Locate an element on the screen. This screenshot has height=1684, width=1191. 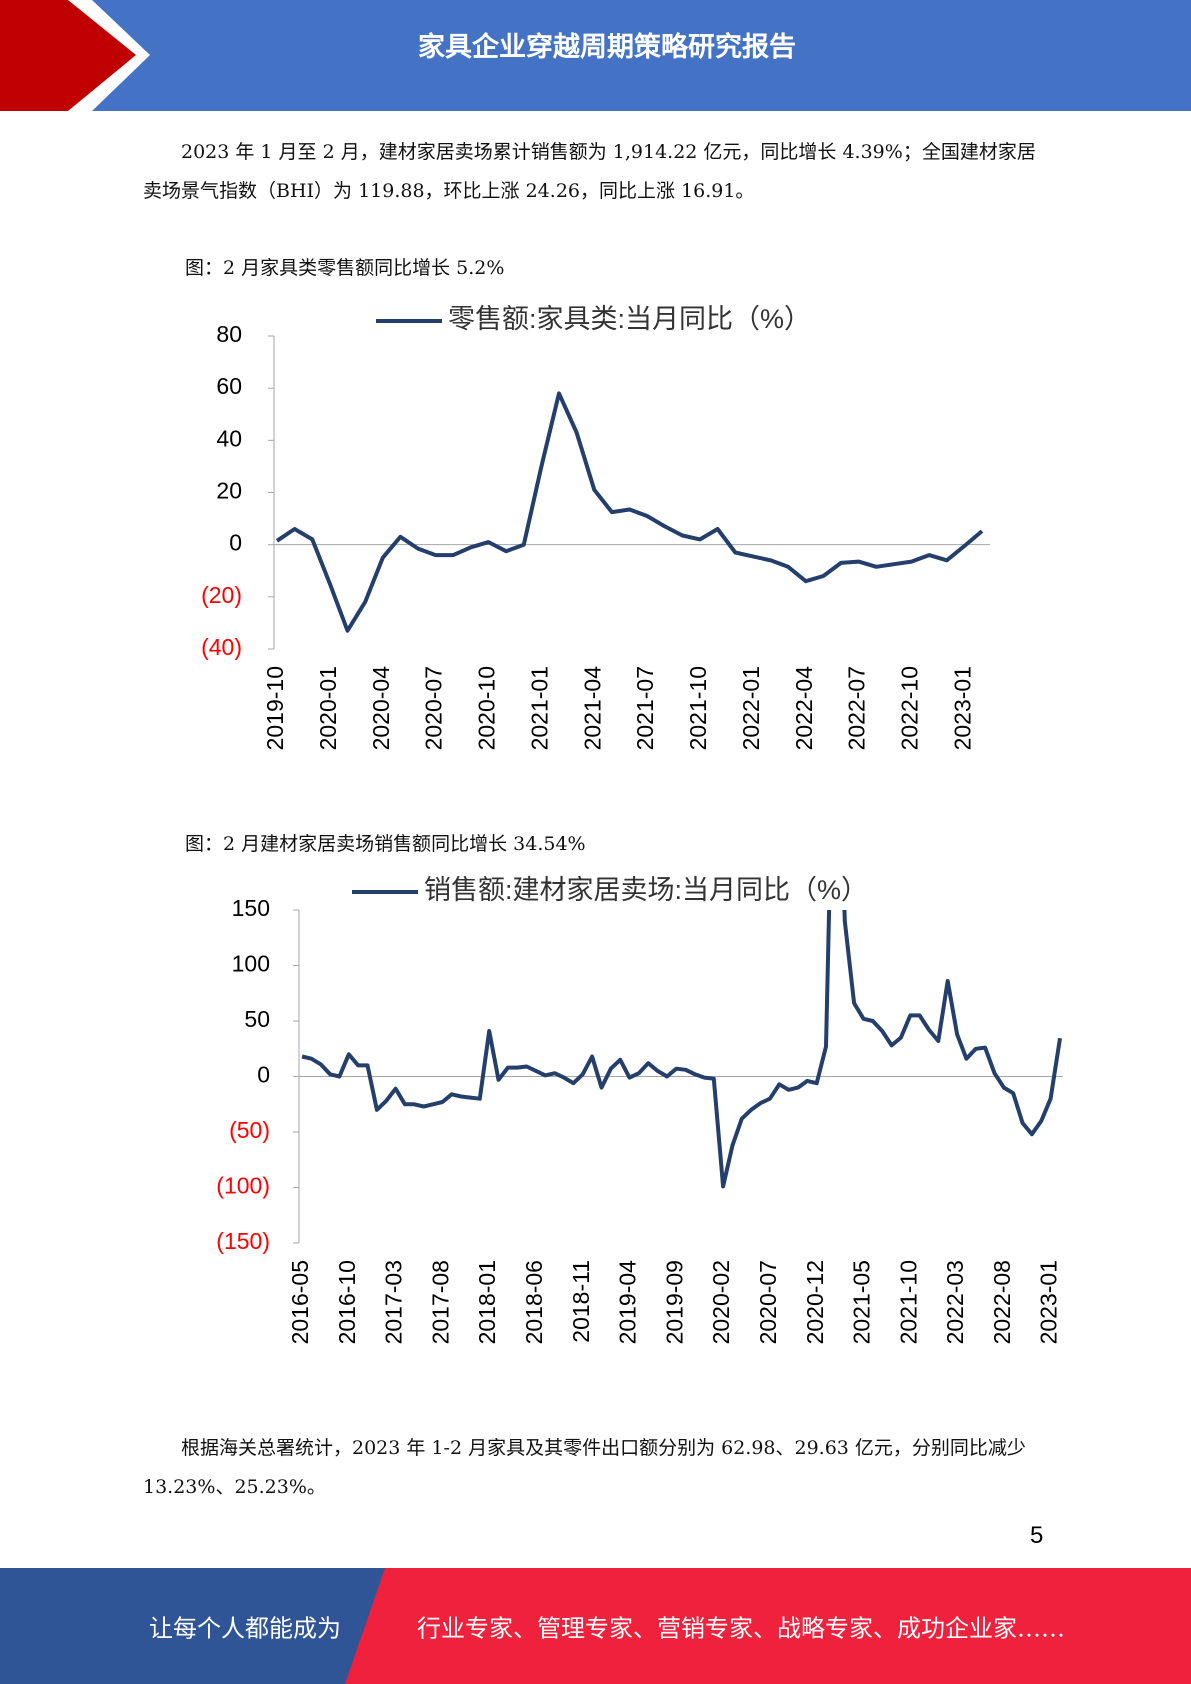
y-tick-label: (20) is located at coordinates (221, 595).